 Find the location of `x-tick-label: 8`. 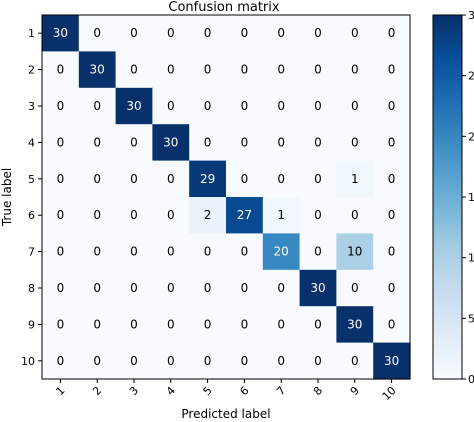

x-tick-label: 8 is located at coordinates (318, 391).